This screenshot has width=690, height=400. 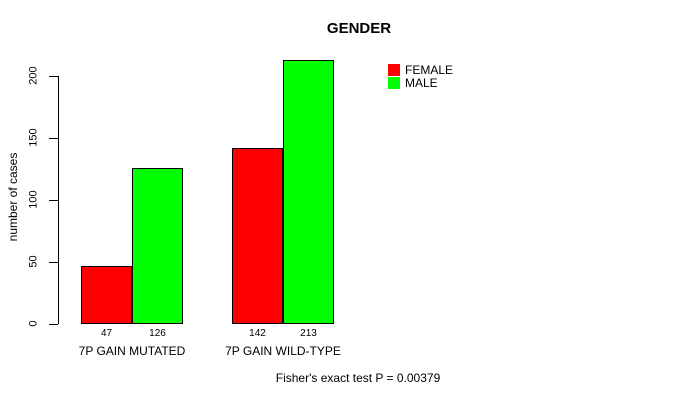 I want to click on bar-value-label: 126, so click(x=157, y=333).